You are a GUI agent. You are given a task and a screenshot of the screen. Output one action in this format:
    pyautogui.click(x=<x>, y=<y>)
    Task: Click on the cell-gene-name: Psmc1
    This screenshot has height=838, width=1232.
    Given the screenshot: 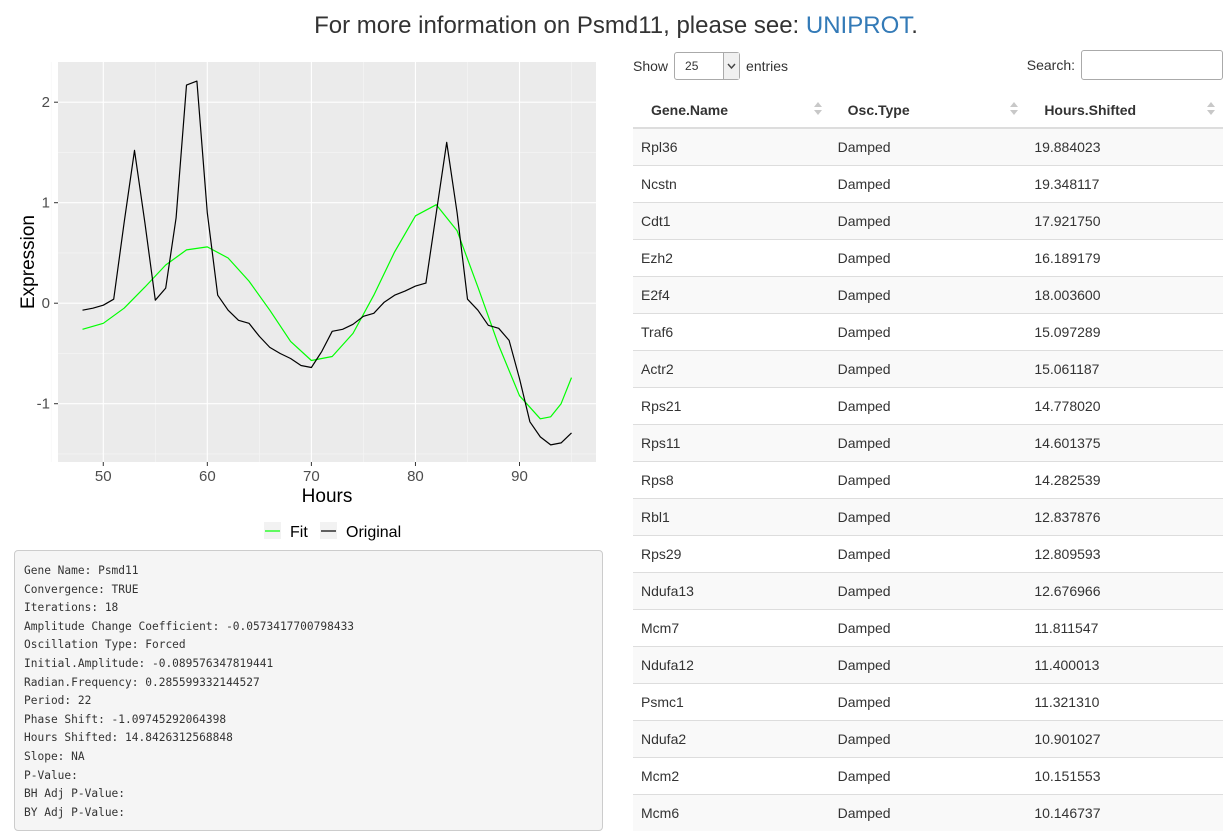 What is the action you would take?
    pyautogui.click(x=731, y=701)
    